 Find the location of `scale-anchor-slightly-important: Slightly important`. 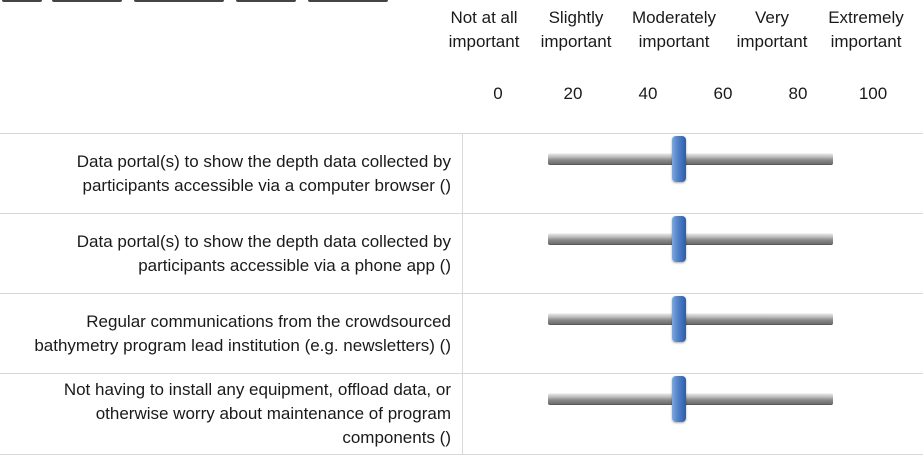

scale-anchor-slightly-important: Slightly important is located at coordinates (576, 29).